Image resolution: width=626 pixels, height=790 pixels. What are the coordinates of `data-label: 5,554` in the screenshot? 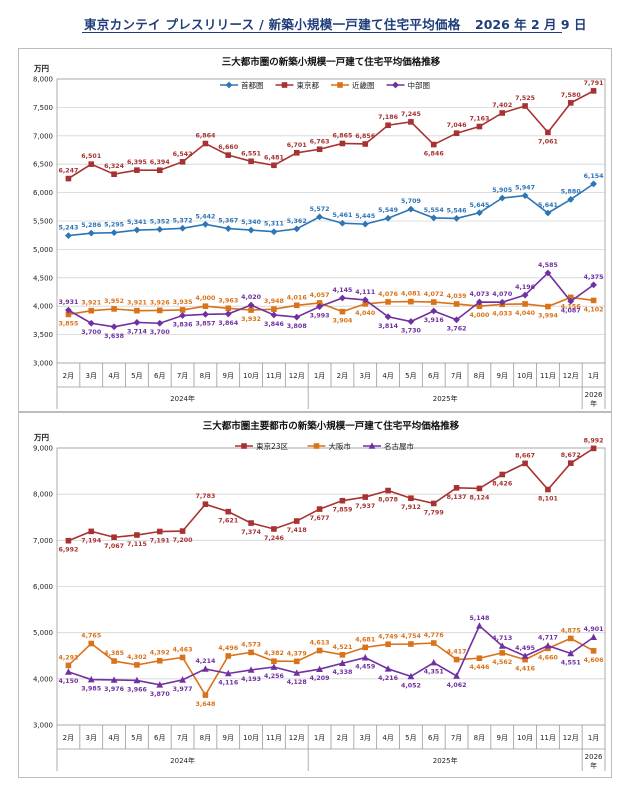 It's located at (434, 210).